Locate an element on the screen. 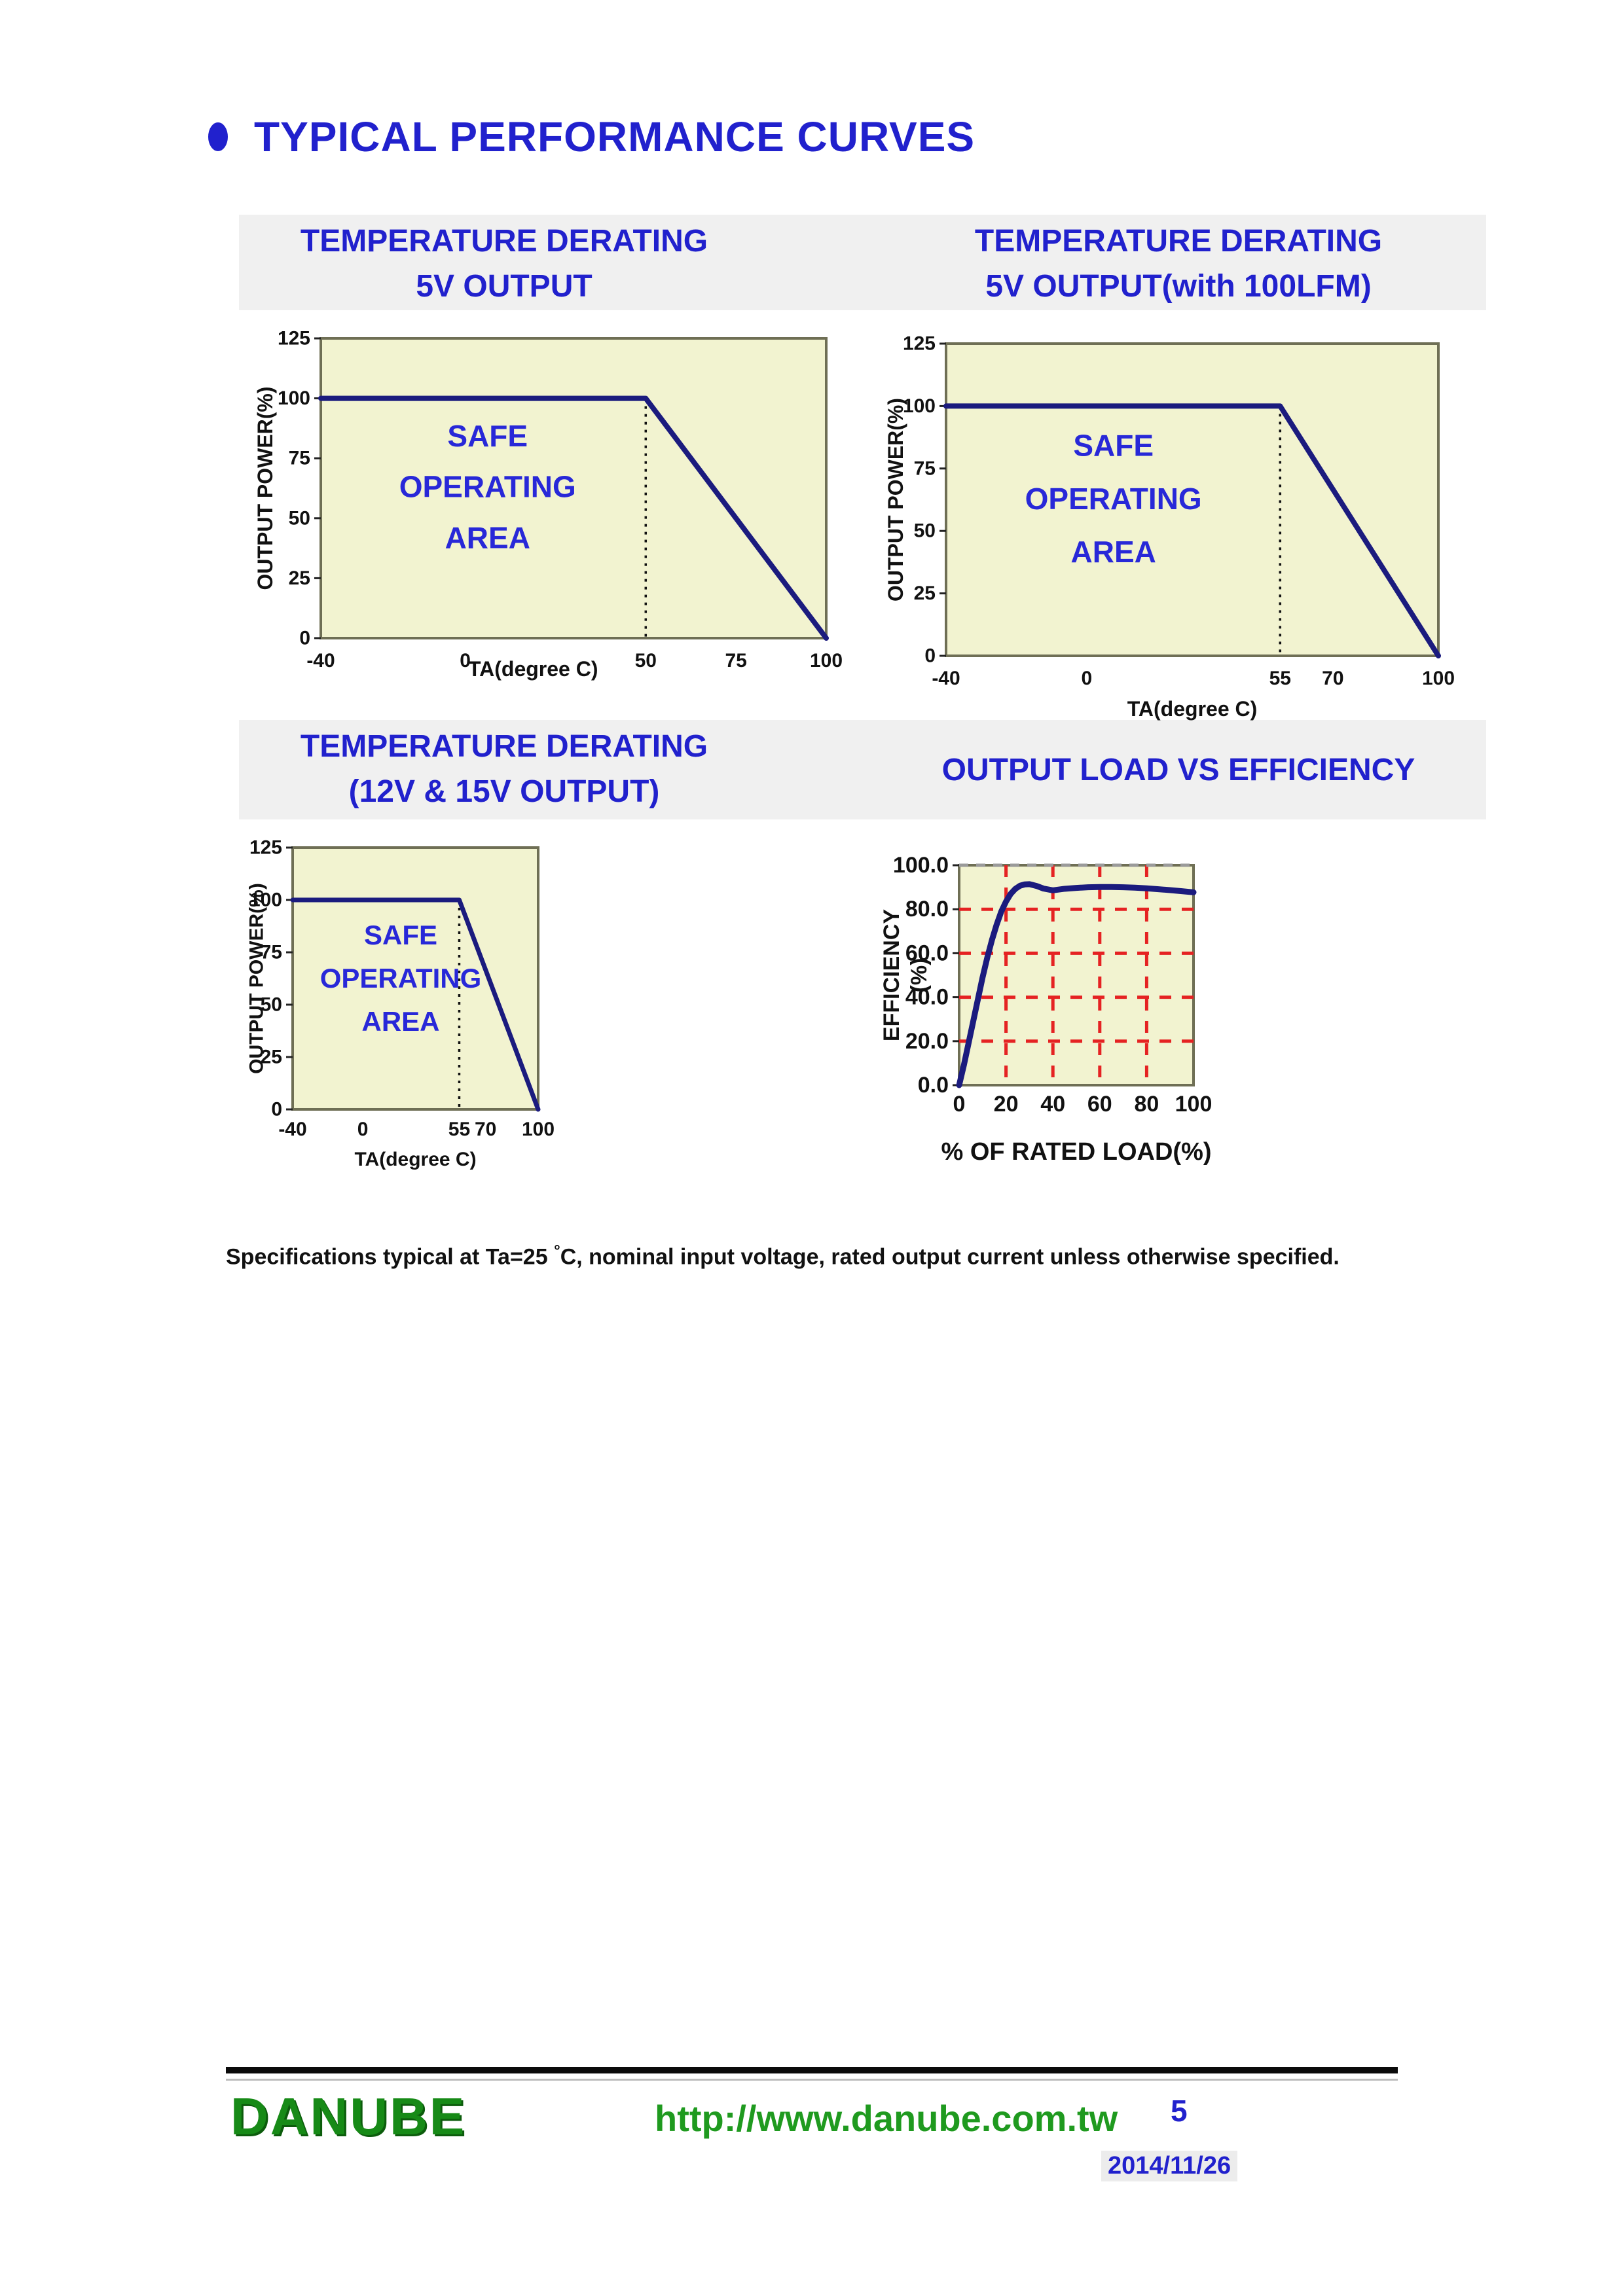 The height and width of the screenshot is (2296, 1623). panel-title-load-vs-efficiency: OUTPUT LOAD VS EFFICIENCY is located at coordinates (1178, 769).